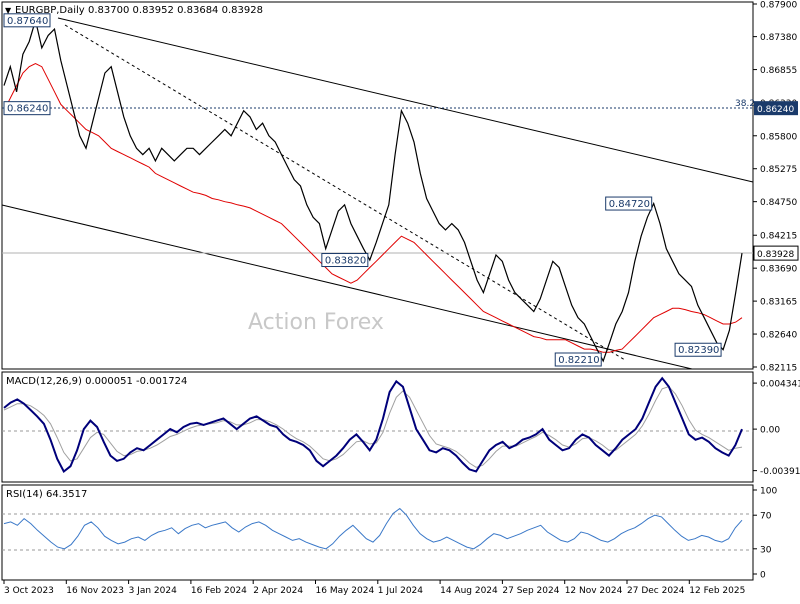 The width and height of the screenshot is (800, 604). I want to click on fib-level-badge, so click(776, 108).